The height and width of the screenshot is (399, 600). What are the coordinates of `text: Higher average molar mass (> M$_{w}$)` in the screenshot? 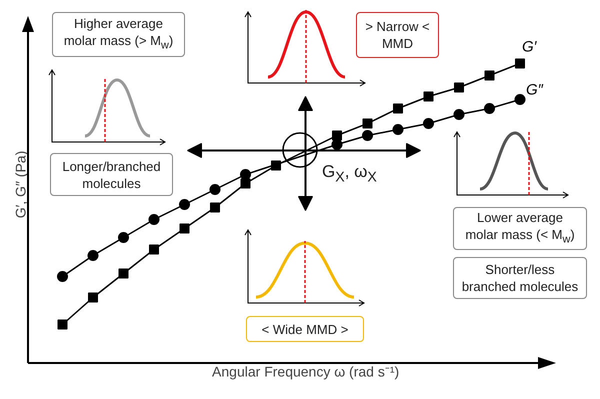 It's located at (119, 34).